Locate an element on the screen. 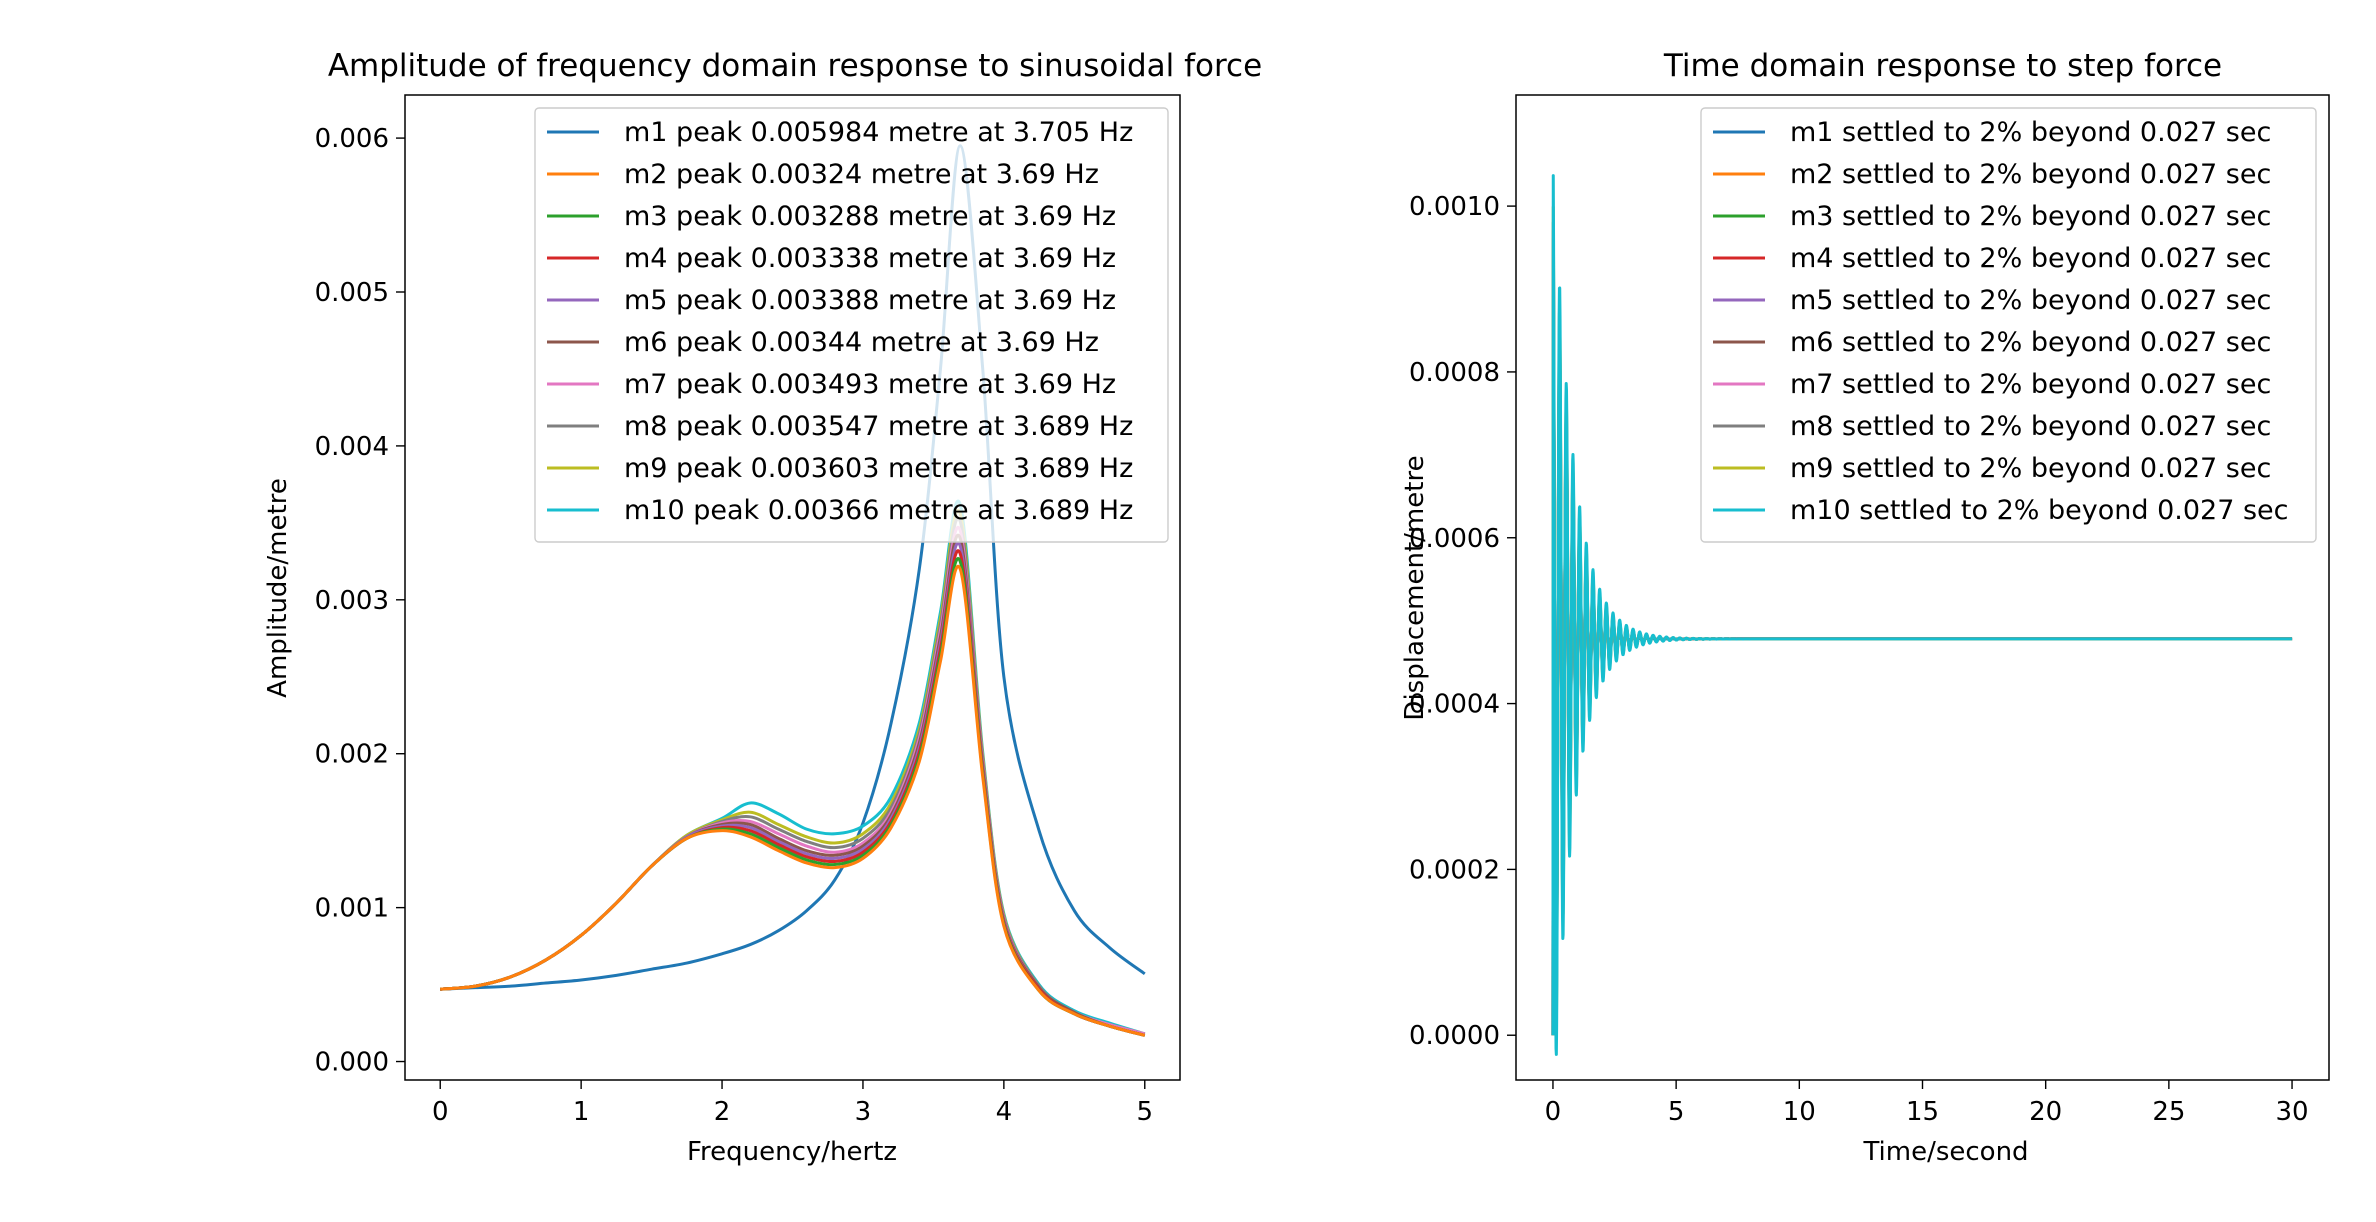 Image resolution: width=2376 pixels, height=1222 pixels. legend-entry: m5 peak 0.003388 metre at 3.69 Hz is located at coordinates (870, 300).